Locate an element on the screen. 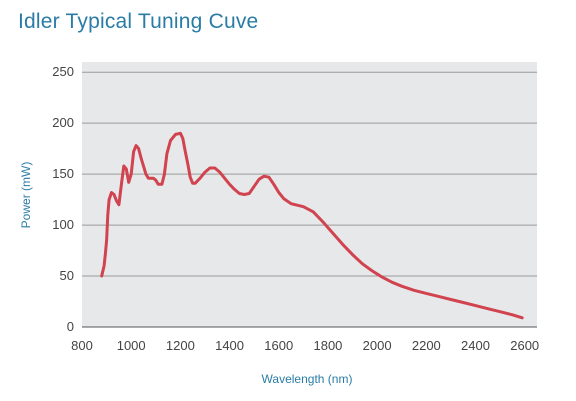 Image resolution: width=576 pixels, height=401 pixels. y-tick-0: 0 is located at coordinates (70, 326).